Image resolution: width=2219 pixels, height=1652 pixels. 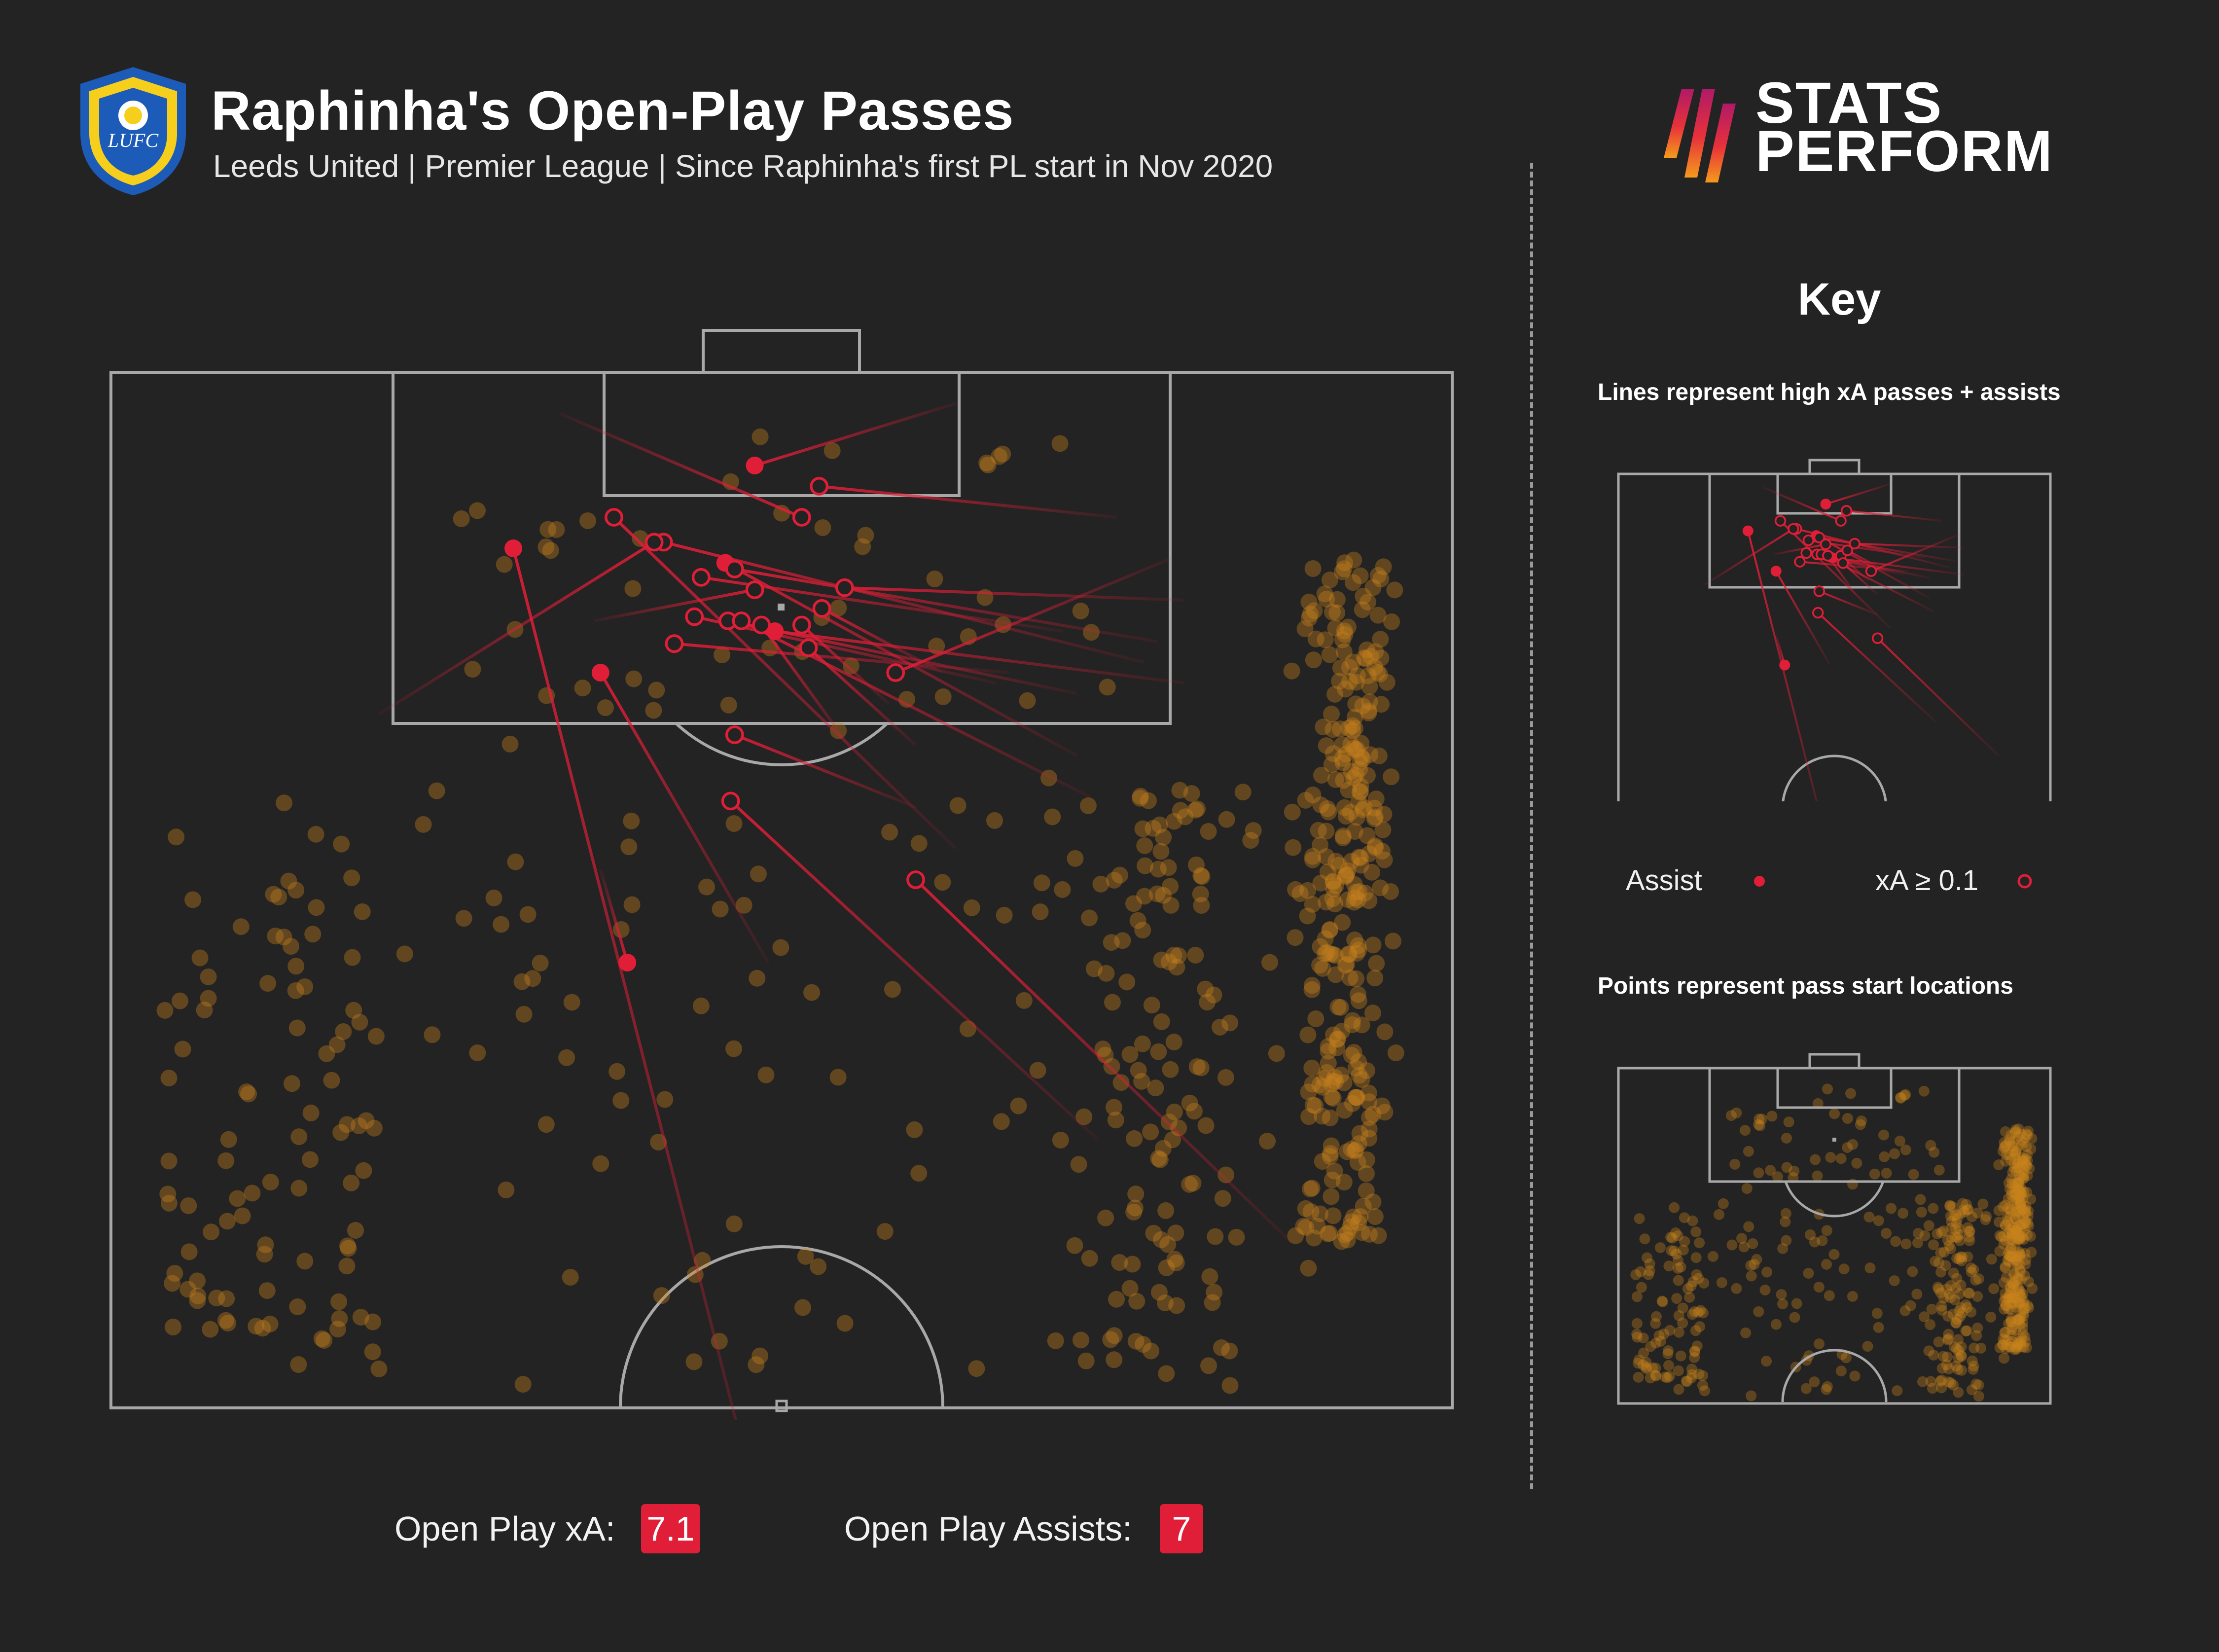 I want to click on points-caption: Points represent pass start locations, so click(x=1805, y=986).